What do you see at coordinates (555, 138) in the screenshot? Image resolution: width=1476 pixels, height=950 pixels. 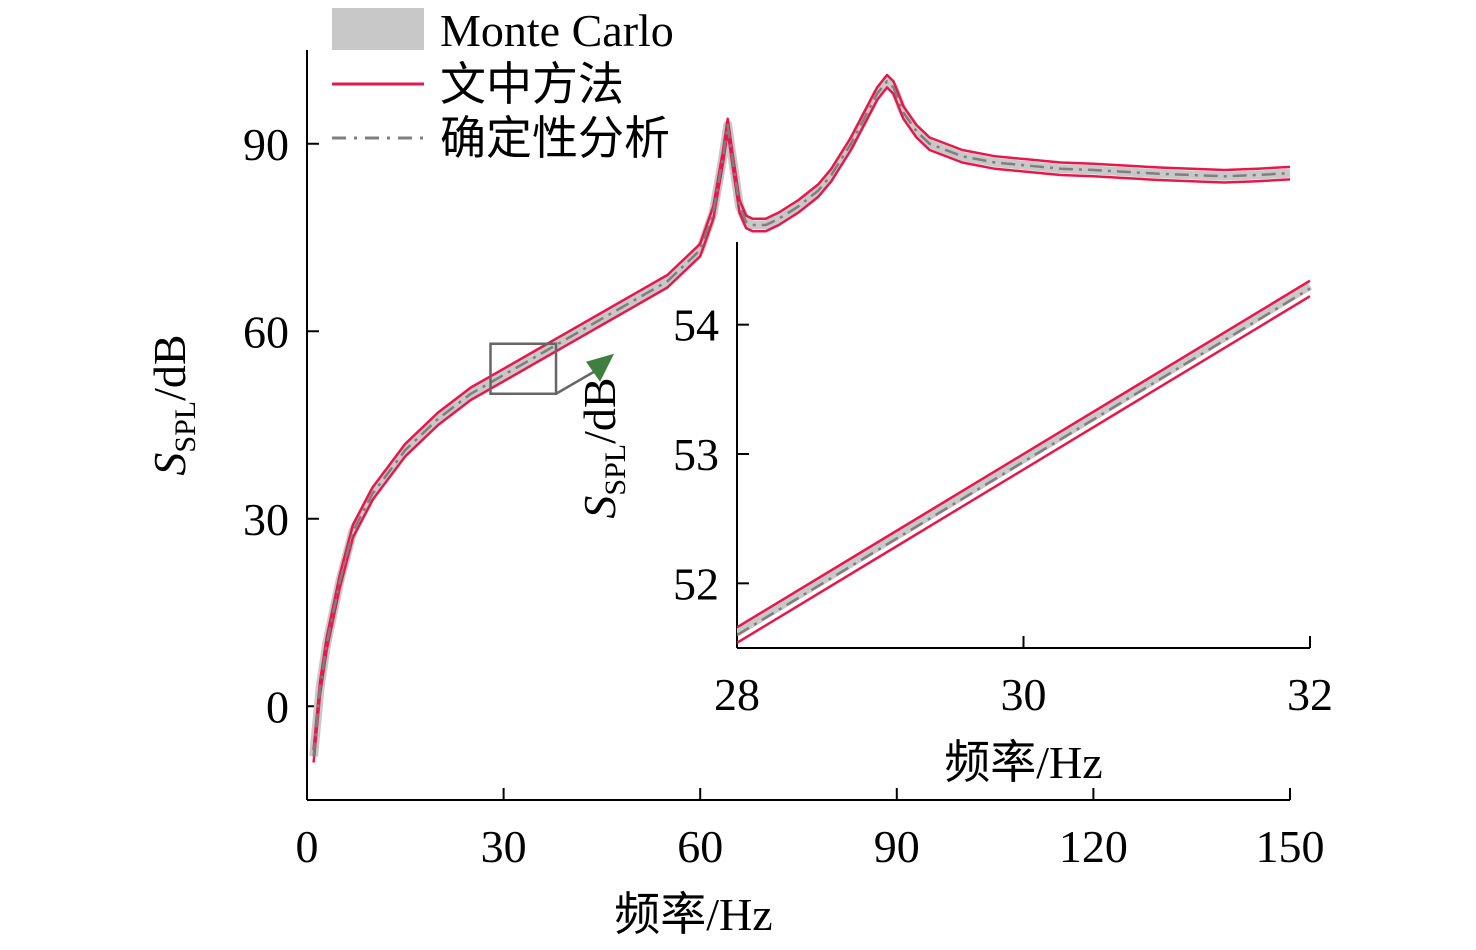 I see `legend-label: 确定性分析` at bounding box center [555, 138].